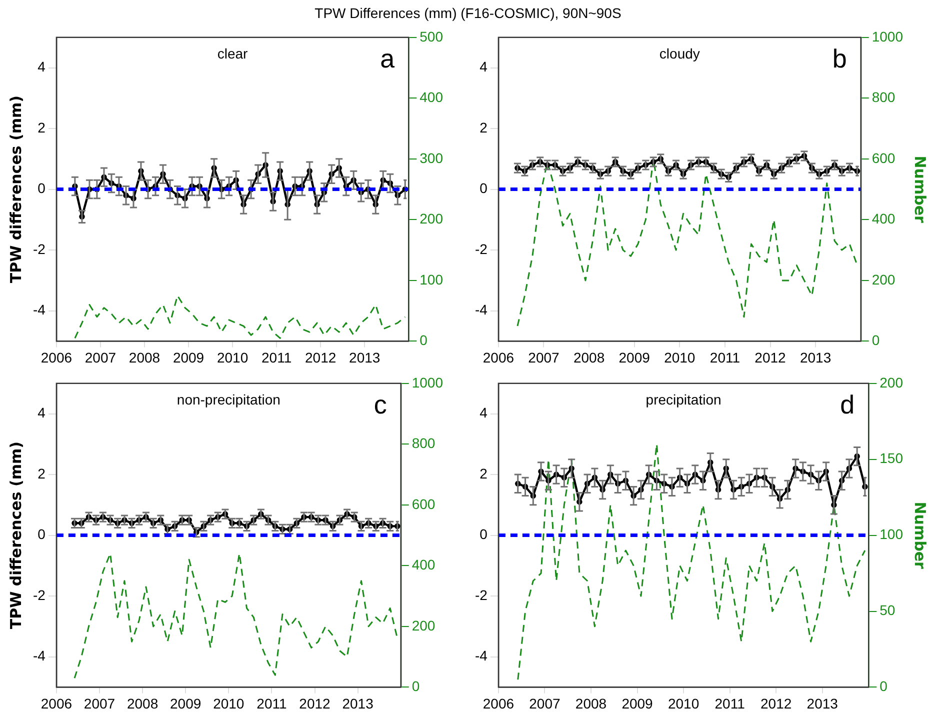 Image resolution: width=936 pixels, height=719 pixels. What do you see at coordinates (380, 405) in the screenshot?
I see `annotation: c` at bounding box center [380, 405].